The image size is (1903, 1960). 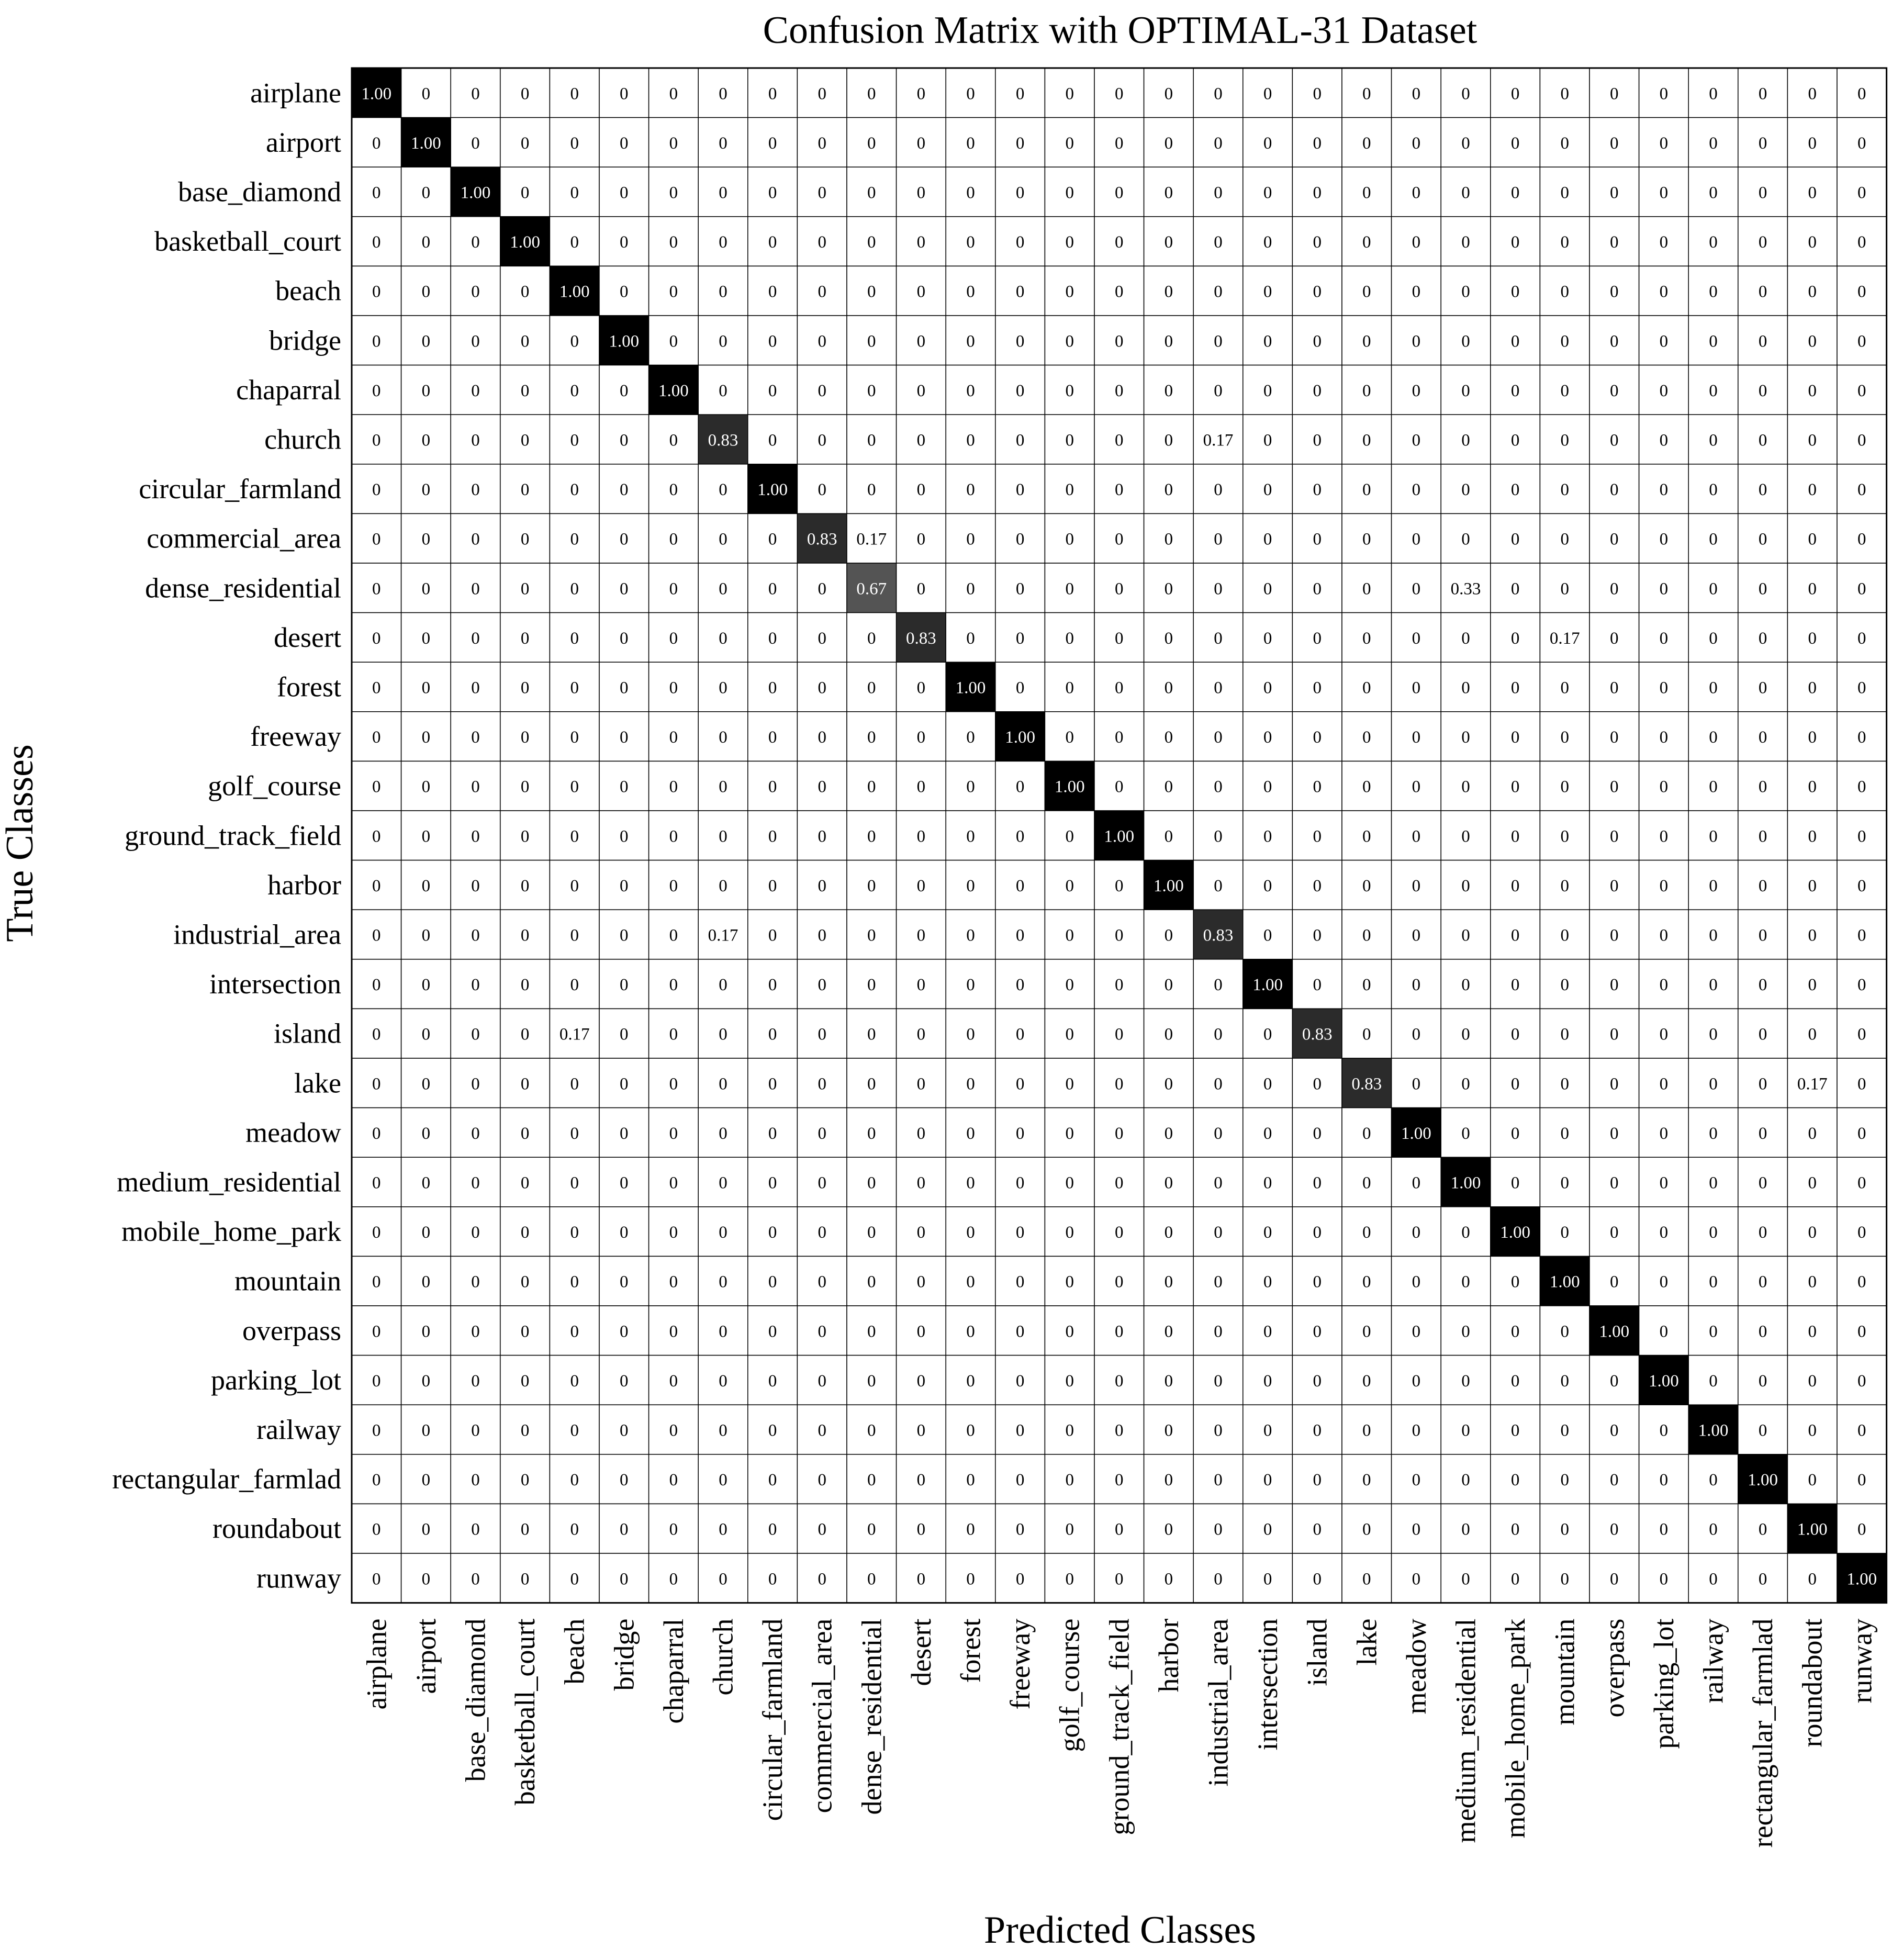 What do you see at coordinates (475, 1700) in the screenshot?
I see `column-tick-label: base_diamond` at bounding box center [475, 1700].